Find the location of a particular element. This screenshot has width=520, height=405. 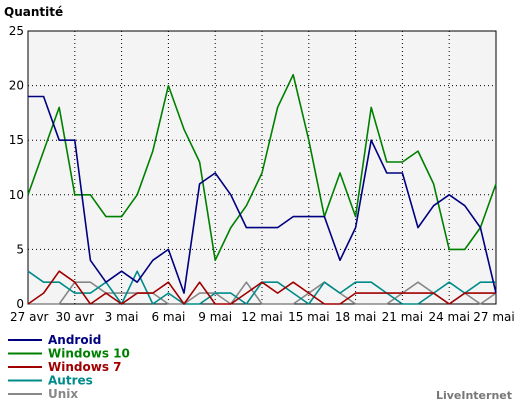

y-tick-label: 5 is located at coordinates (20, 249).